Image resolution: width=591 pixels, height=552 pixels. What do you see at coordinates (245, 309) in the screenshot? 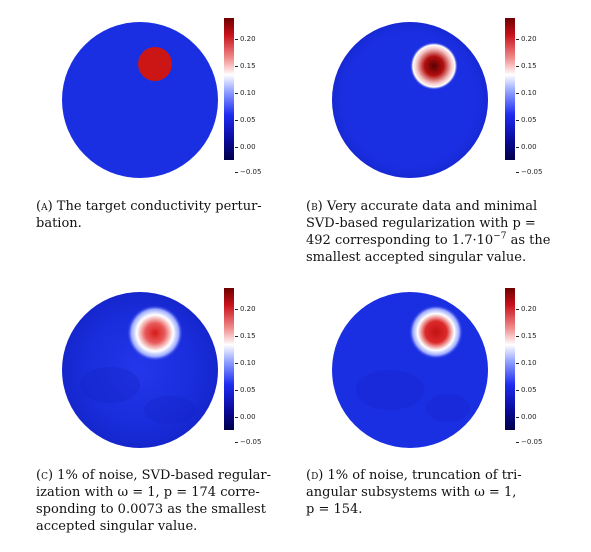
I see `panel-c-tick-0: 0.20` at bounding box center [245, 309].